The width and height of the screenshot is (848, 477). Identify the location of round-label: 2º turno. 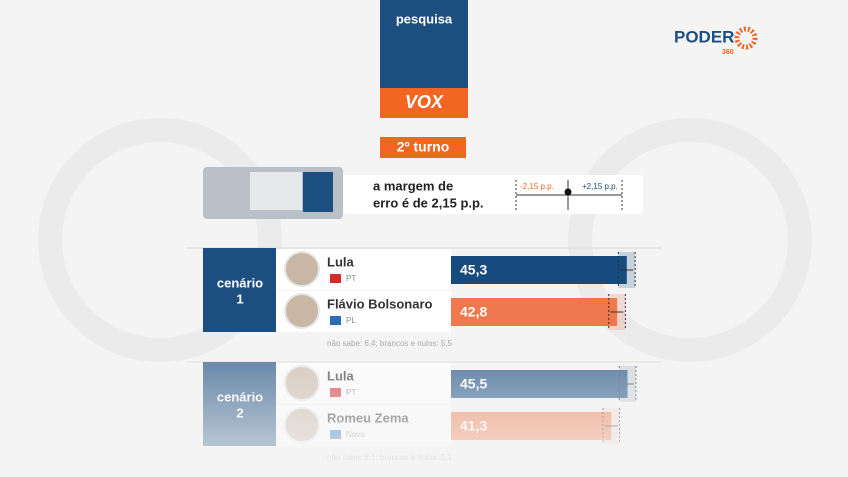
(423, 147).